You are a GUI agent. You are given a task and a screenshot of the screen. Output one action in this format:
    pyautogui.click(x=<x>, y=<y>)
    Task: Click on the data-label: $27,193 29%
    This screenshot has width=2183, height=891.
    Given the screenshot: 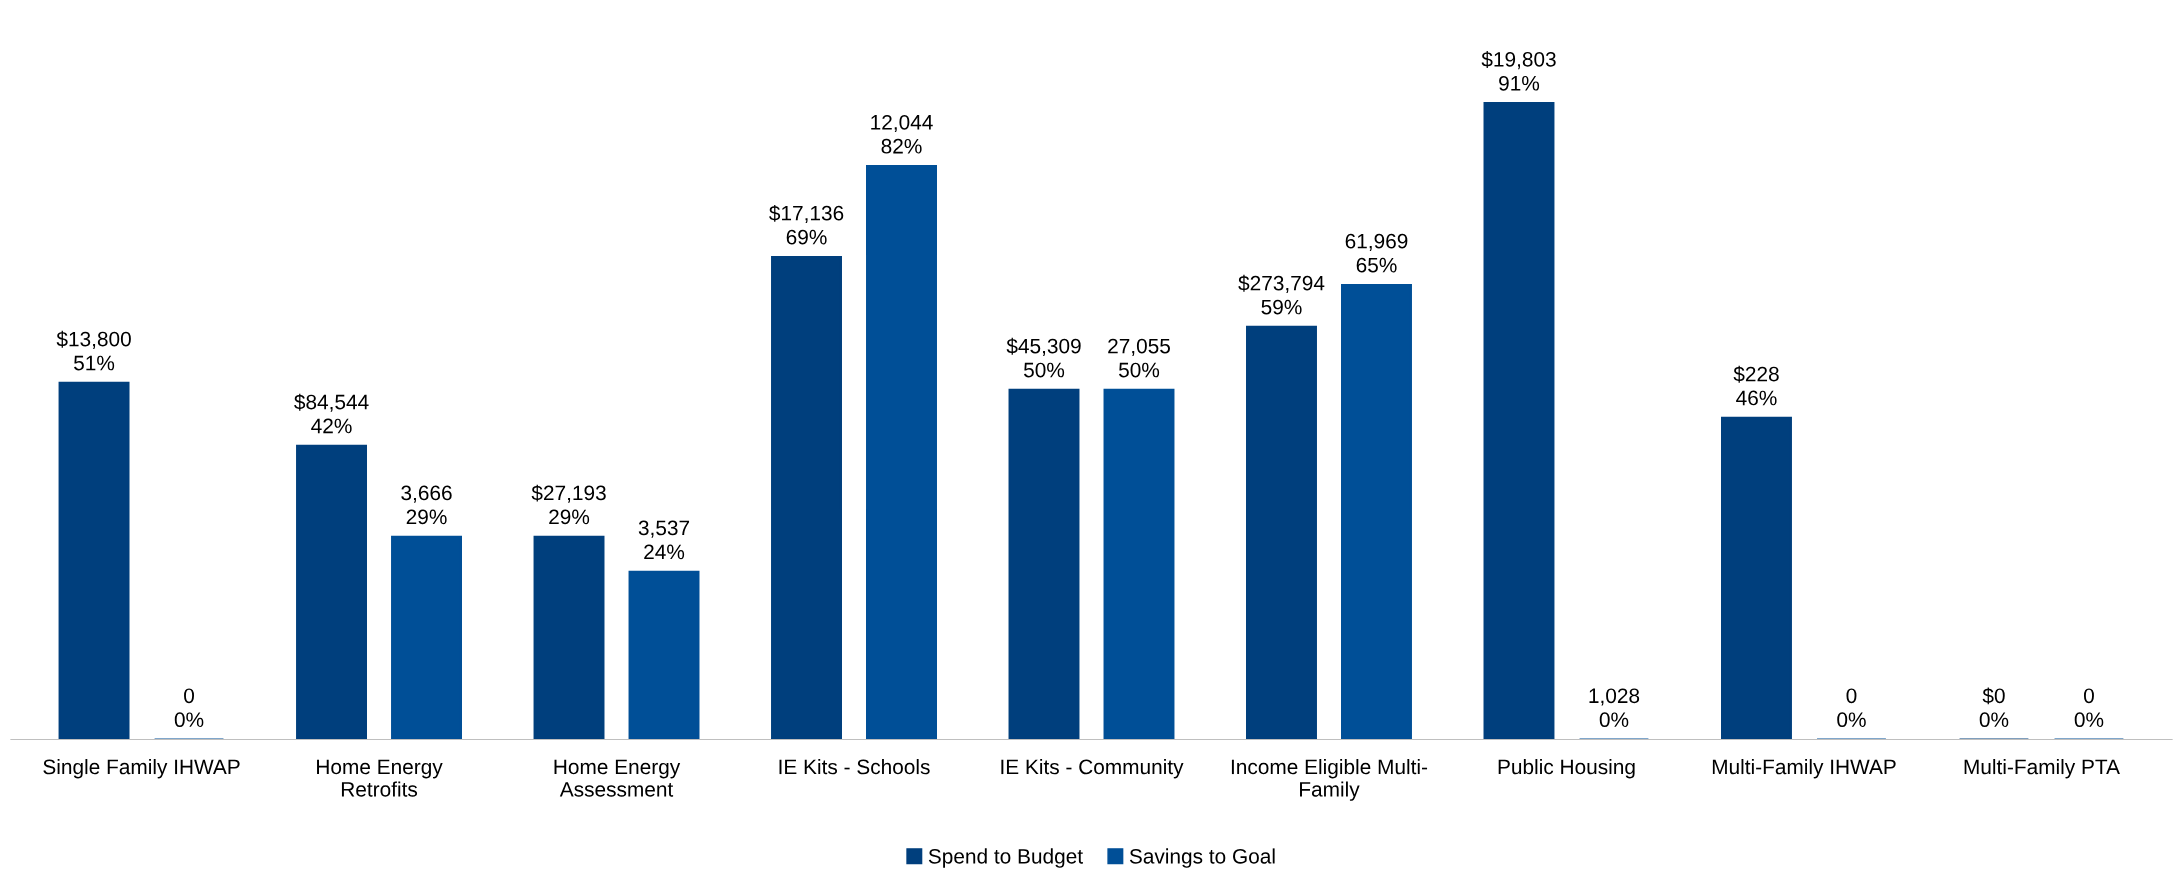 What is the action you would take?
    pyautogui.click(x=568, y=504)
    